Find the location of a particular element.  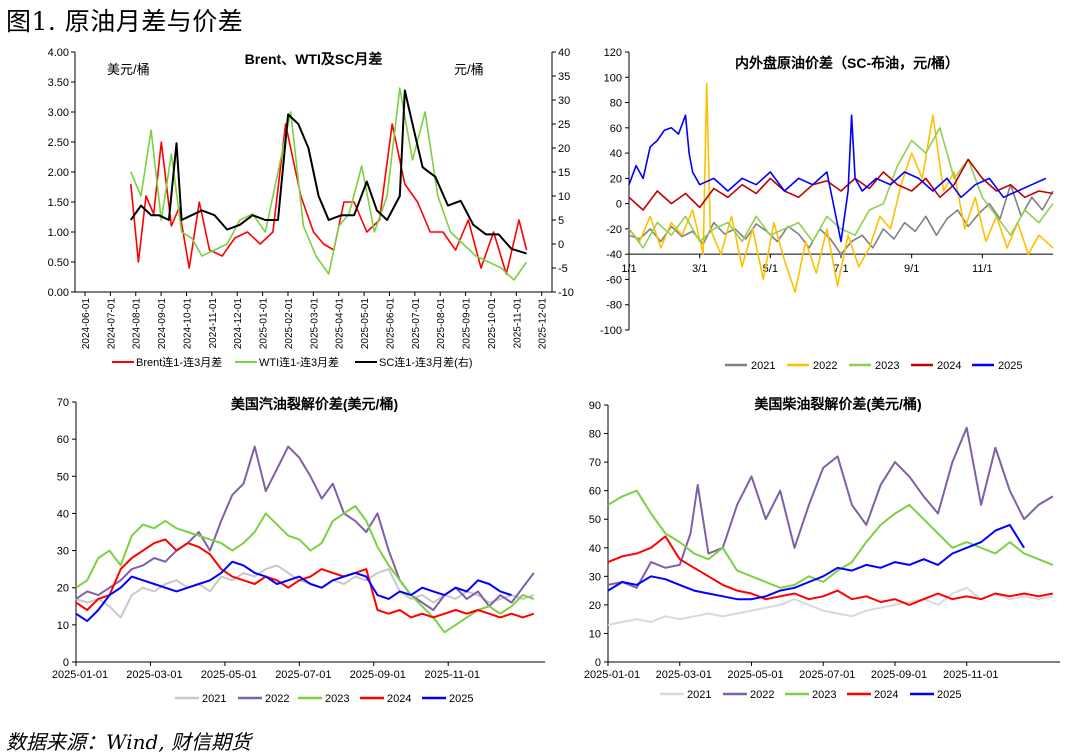

x-tick-label: 2024-08-01 is located at coordinates (137, 324).